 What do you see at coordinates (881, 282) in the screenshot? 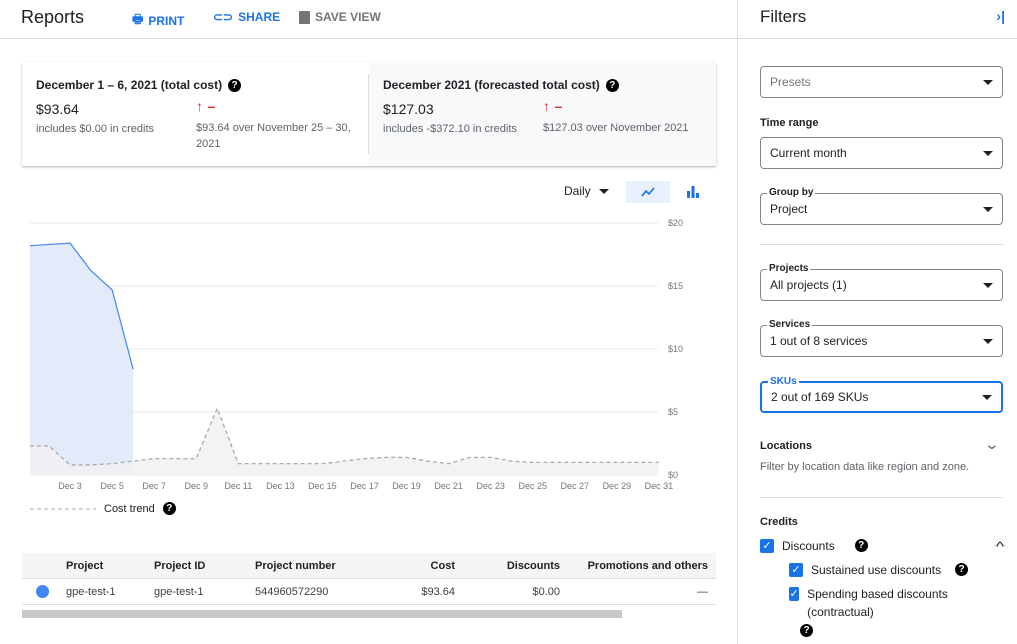
I see `projects-select: Projects All projects (1)` at bounding box center [881, 282].